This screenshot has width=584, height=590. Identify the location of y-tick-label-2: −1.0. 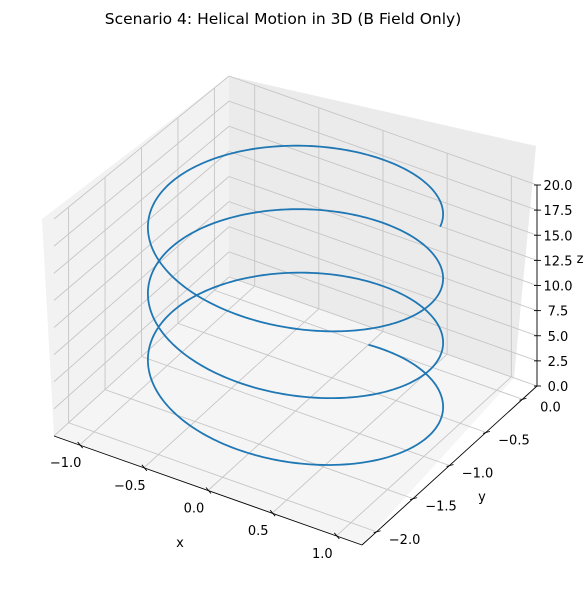
(478, 474).